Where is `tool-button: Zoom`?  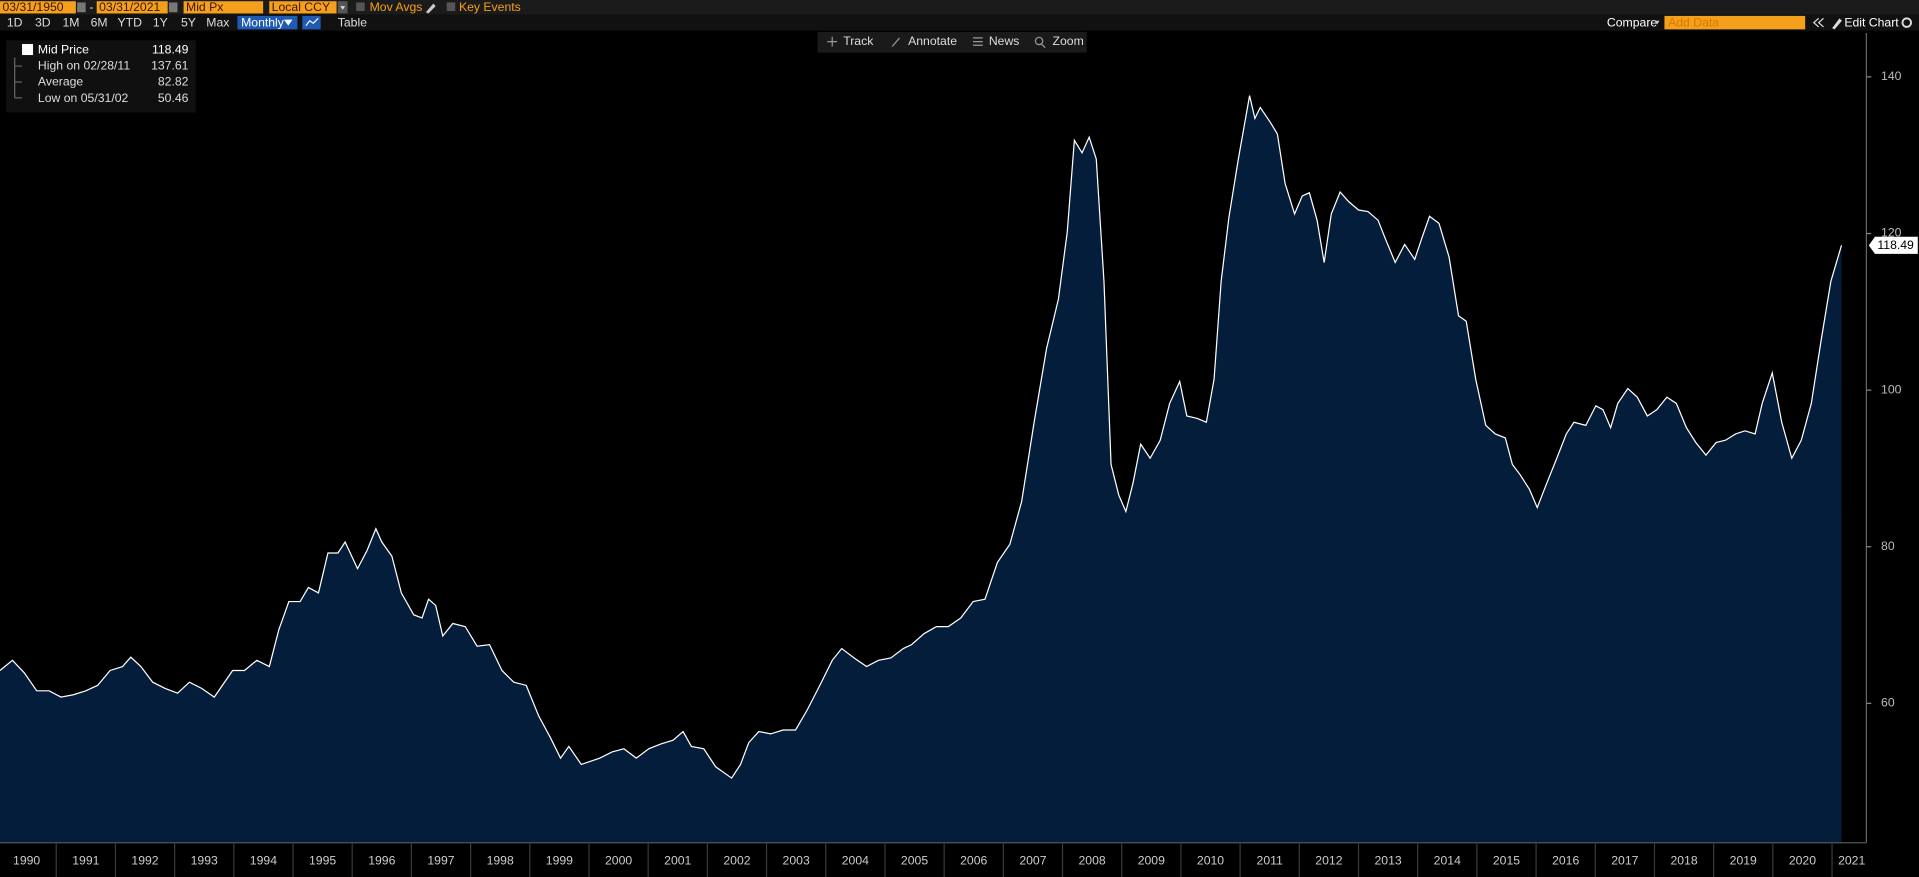 tool-button: Zoom is located at coordinates (1068, 41).